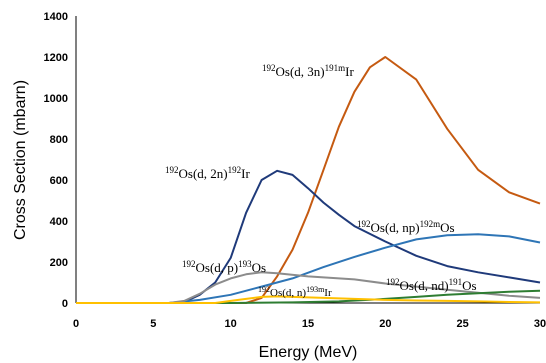  I want to click on y-tick-label: 1200, so click(56, 58).